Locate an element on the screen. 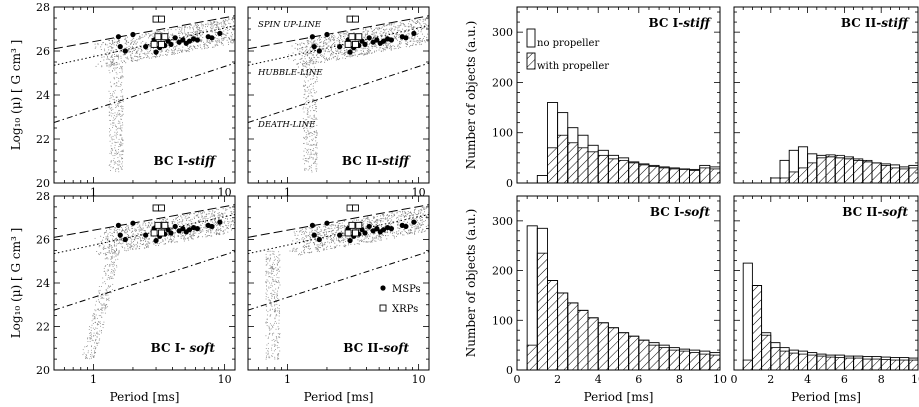  histogram-panel-f: BC II-stiff is located at coordinates (826, 95).